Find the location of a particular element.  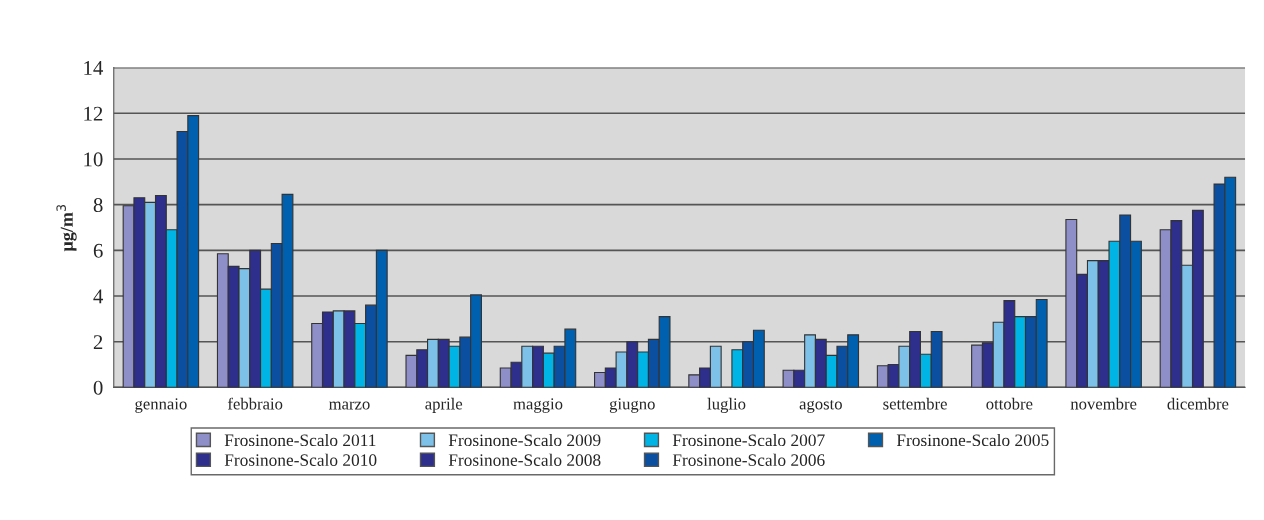

legend-label: Frosinone-Scalo 2007 is located at coordinates (748, 440).